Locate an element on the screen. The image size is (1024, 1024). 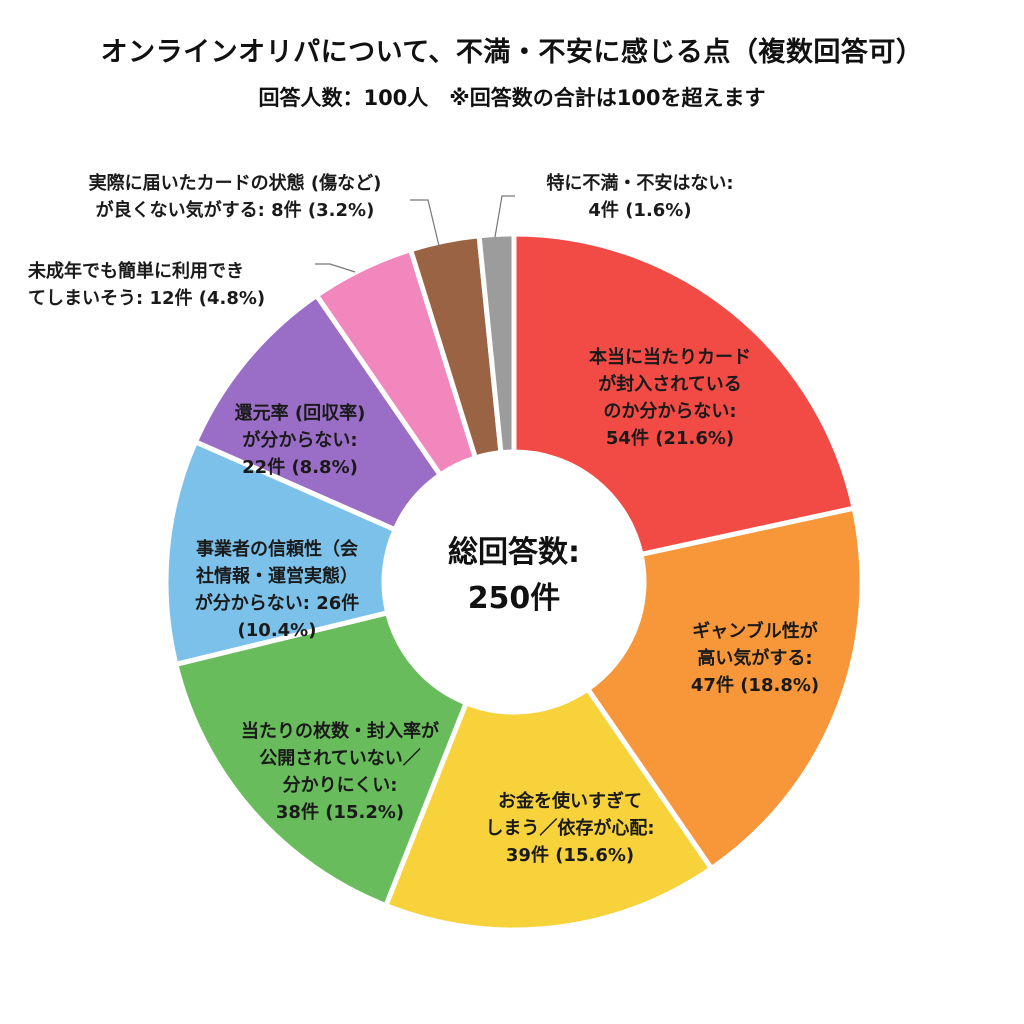
label-line: 当たりの枚数・封入率が is located at coordinates (340, 731).